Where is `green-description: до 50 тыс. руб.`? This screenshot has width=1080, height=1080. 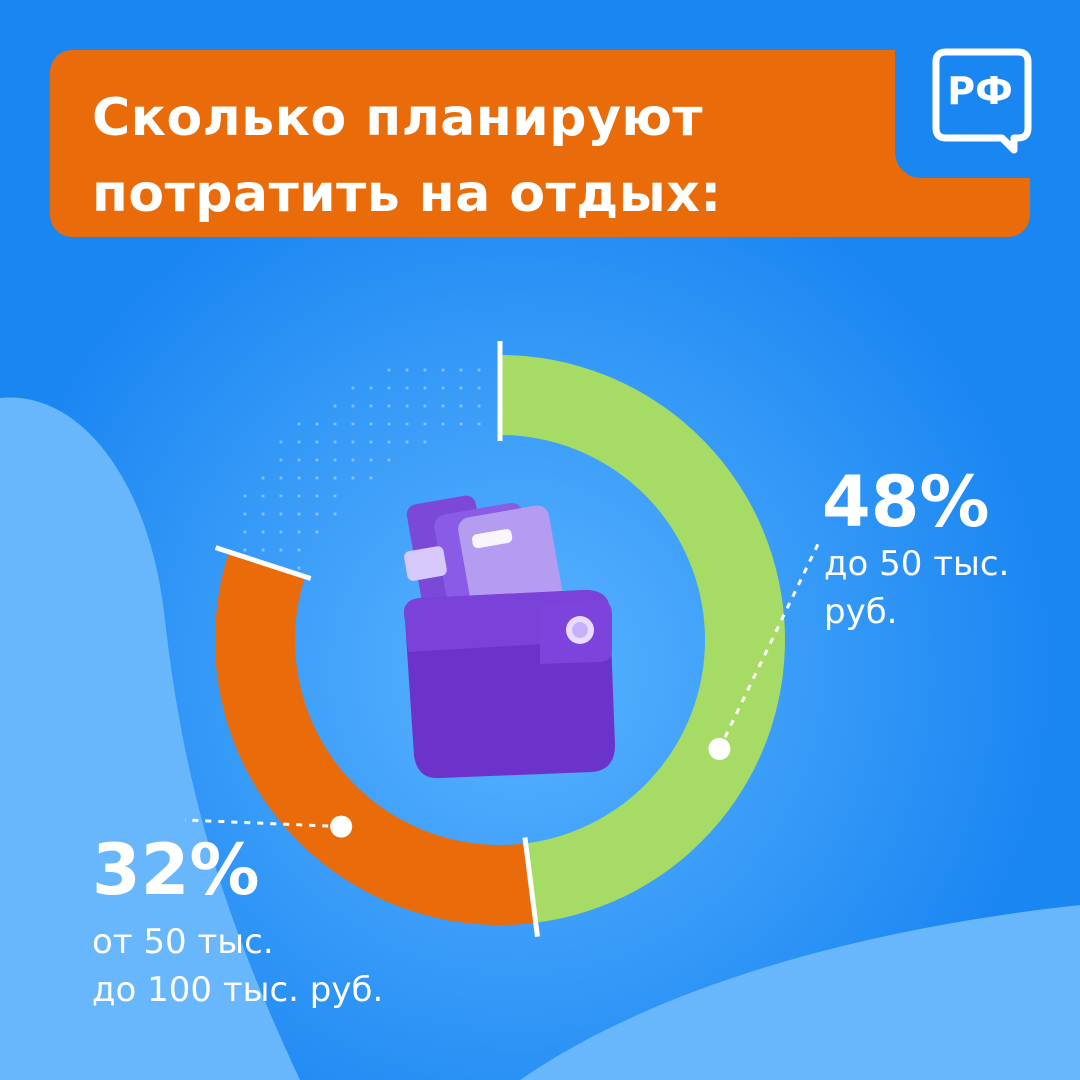 green-description: до 50 тыс. руб. is located at coordinates (916, 588).